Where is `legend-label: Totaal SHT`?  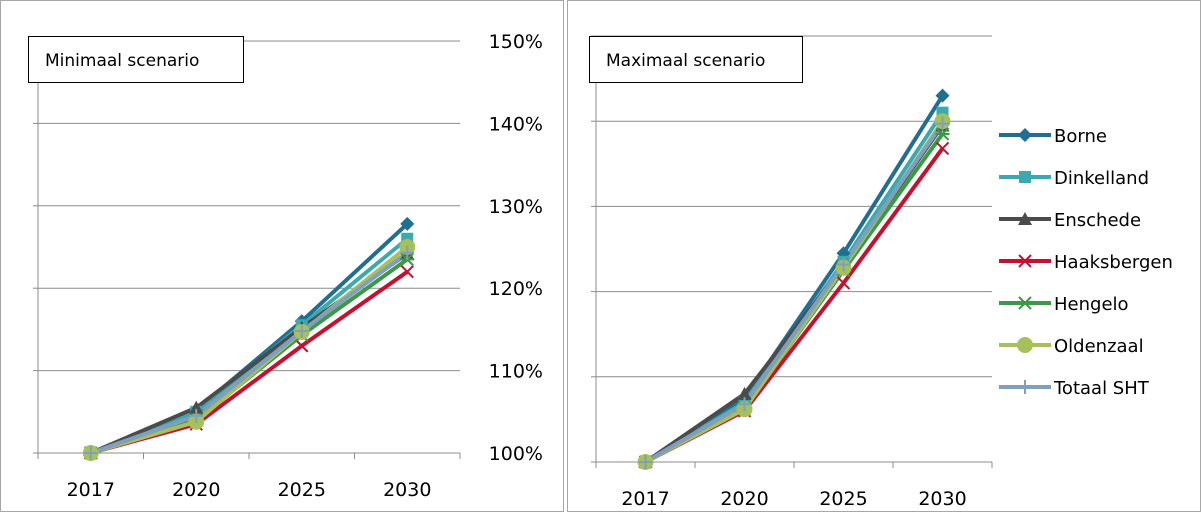
legend-label: Totaal SHT is located at coordinates (1101, 388).